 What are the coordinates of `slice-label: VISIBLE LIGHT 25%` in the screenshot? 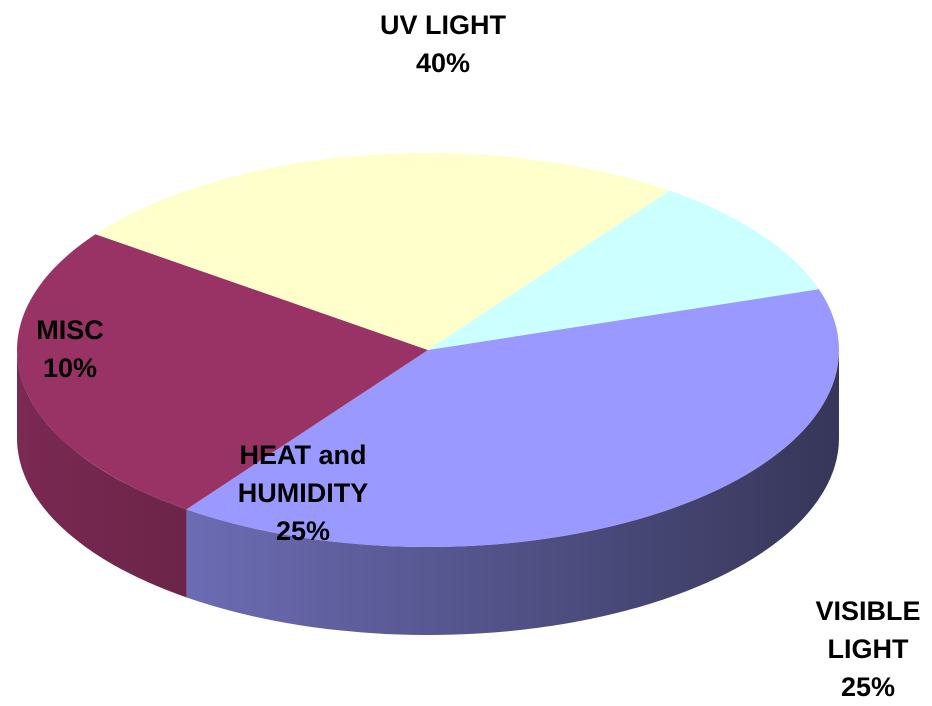 It's located at (862, 649).